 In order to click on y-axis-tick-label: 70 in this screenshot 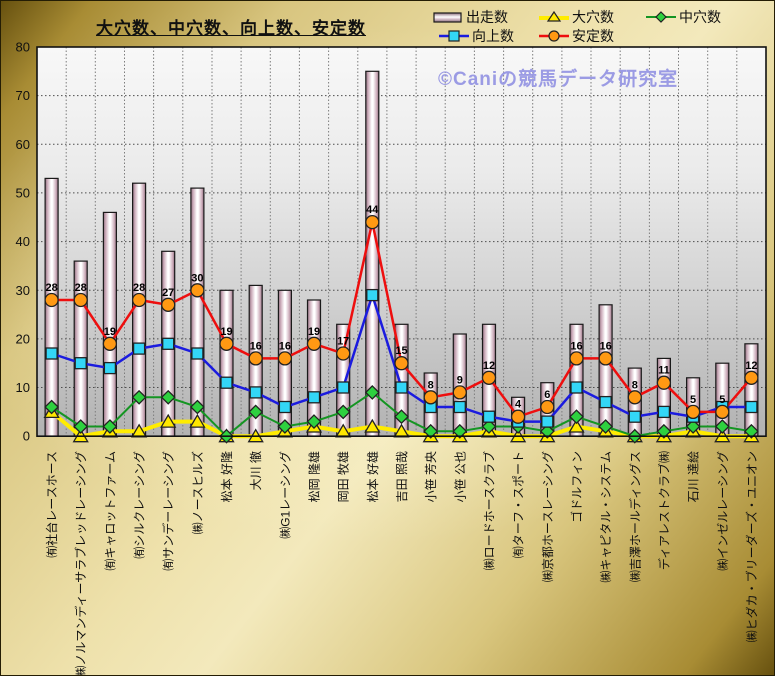, I will do `click(23, 95)`.